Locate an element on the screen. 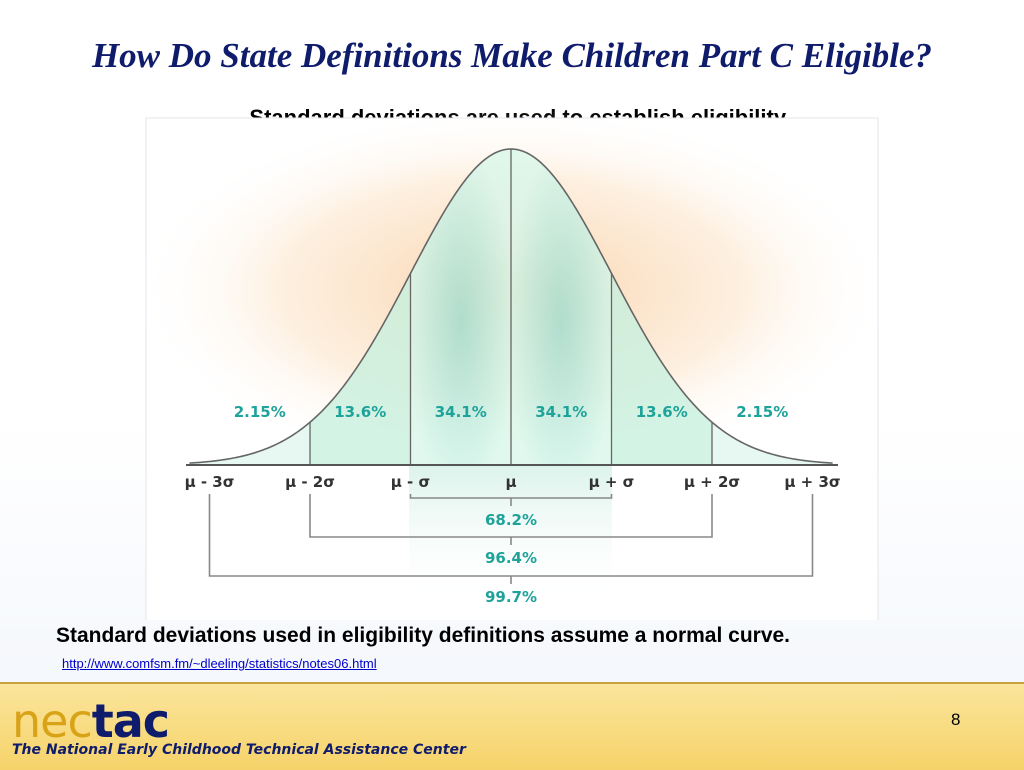 The height and width of the screenshot is (770, 1024). segment-label-6: 2.15% is located at coordinates (762, 412).